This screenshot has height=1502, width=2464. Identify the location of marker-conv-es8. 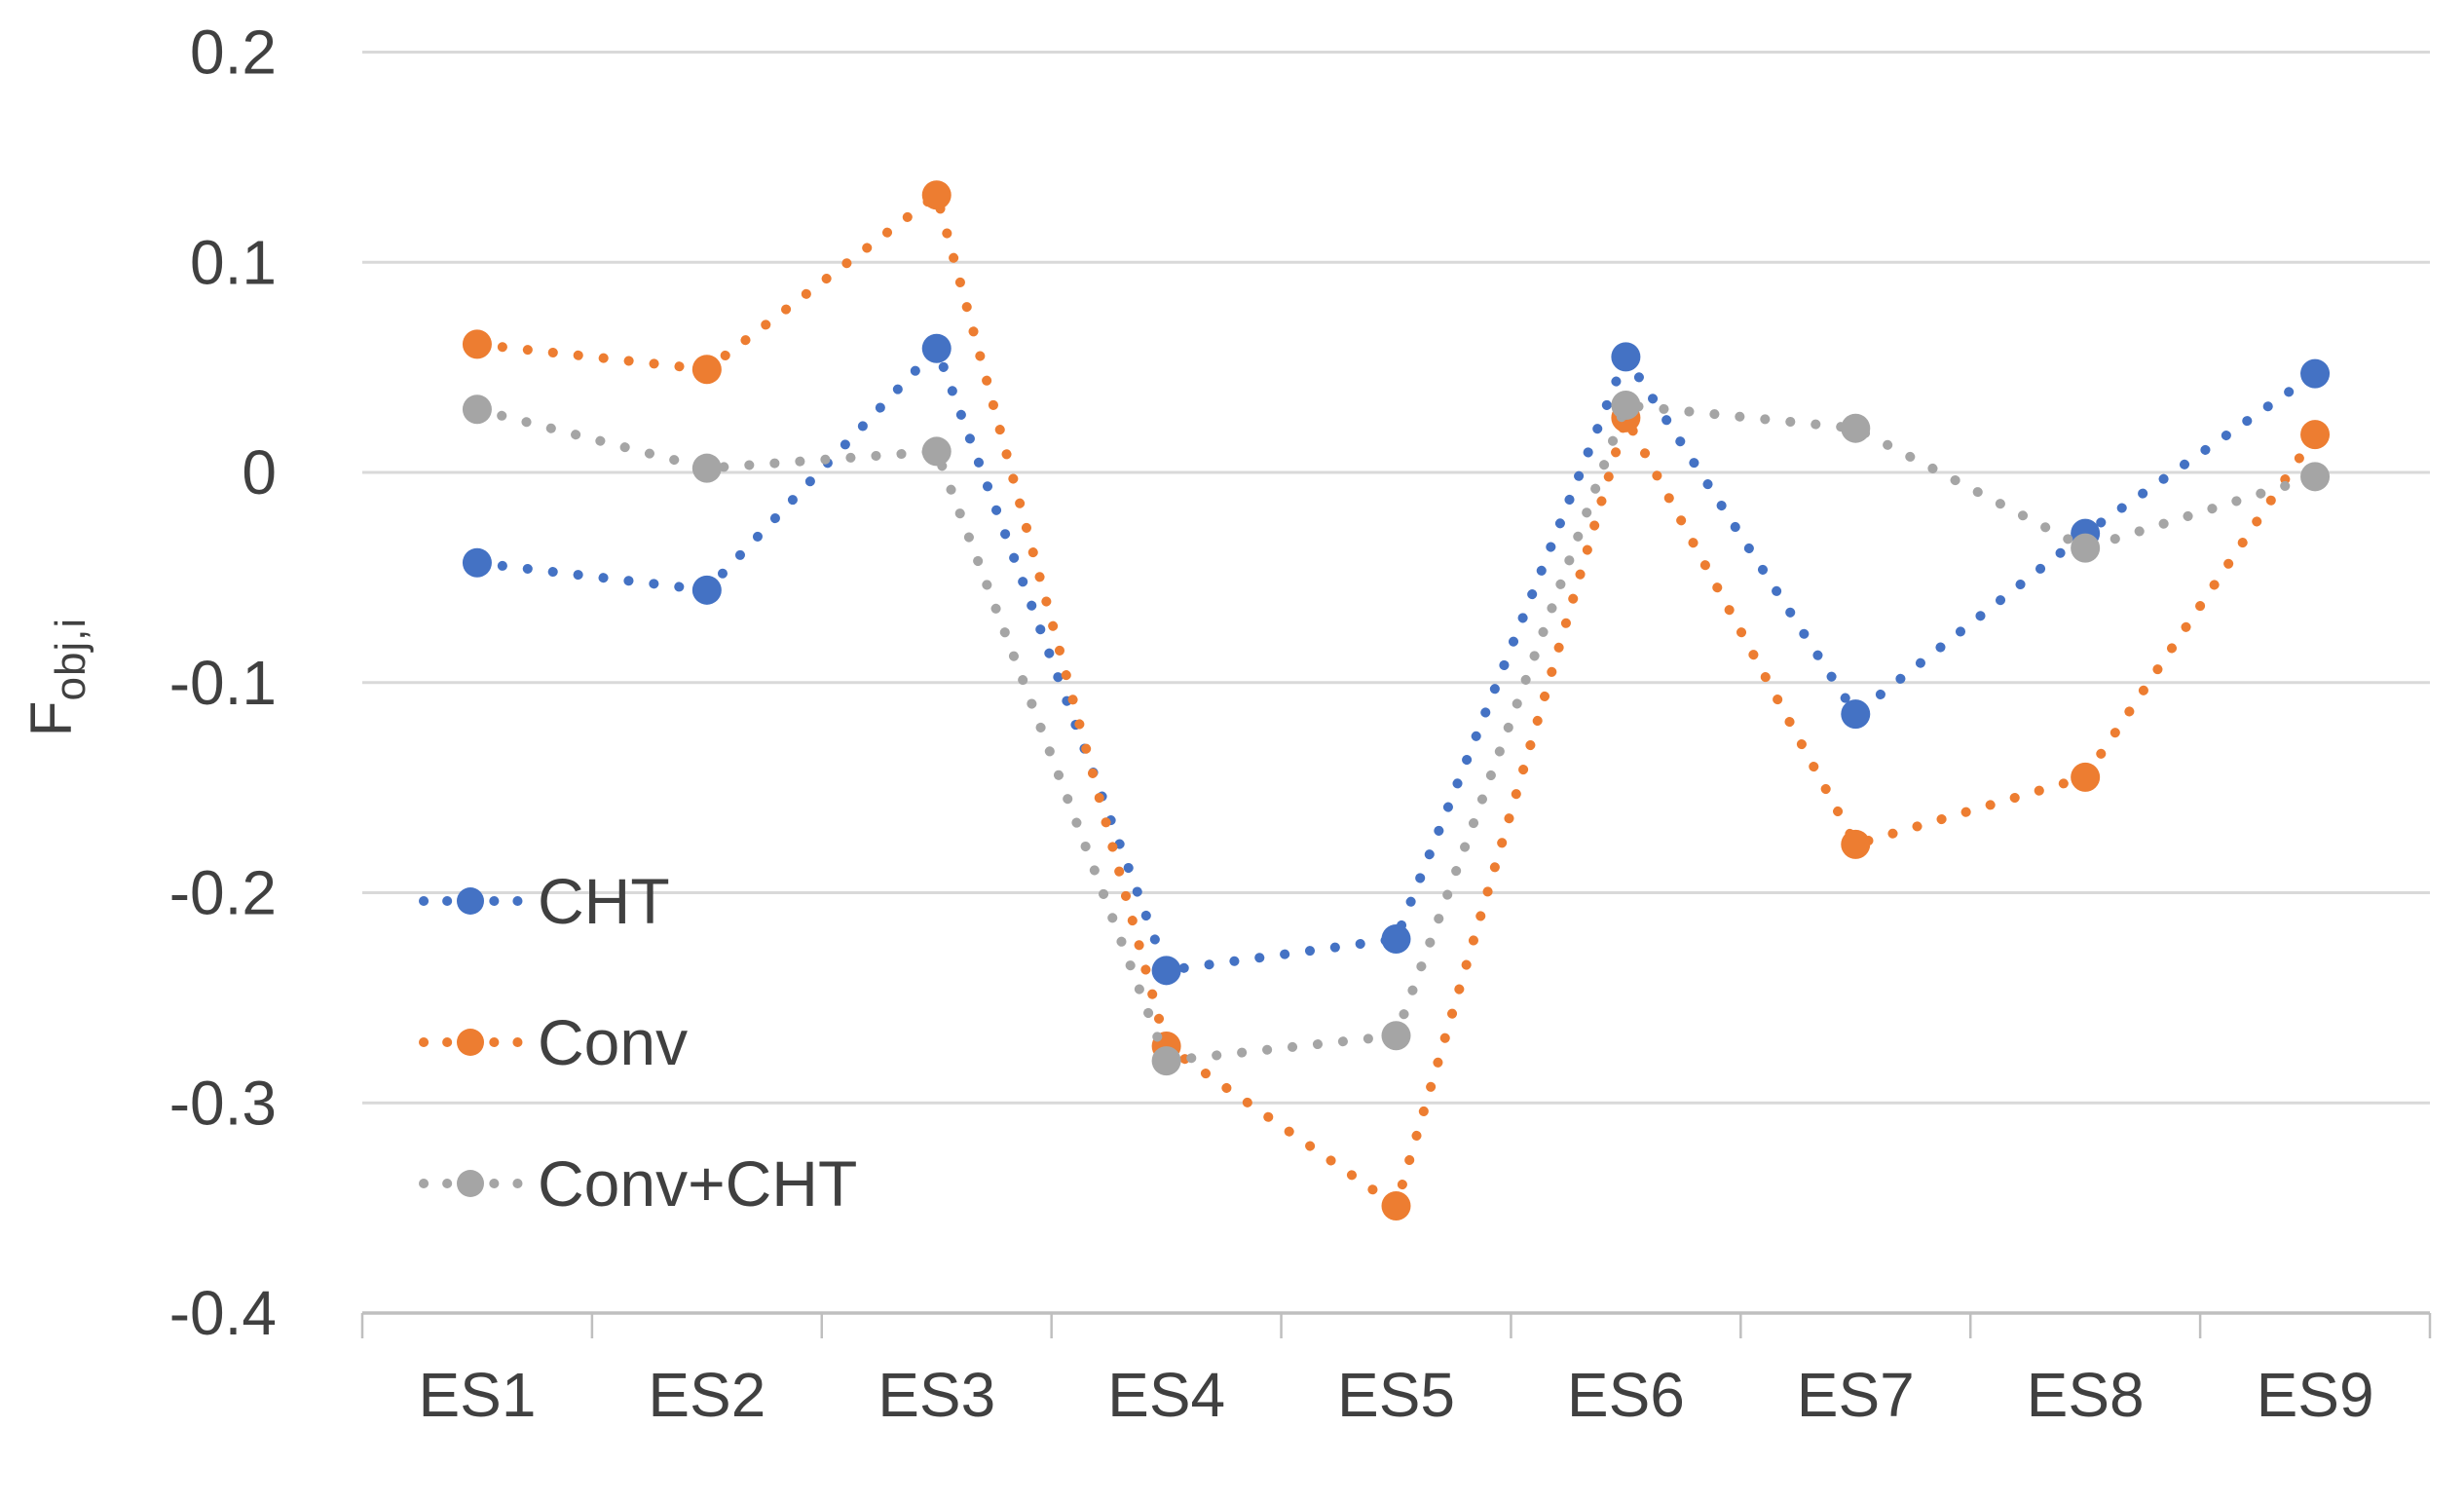
(2086, 777).